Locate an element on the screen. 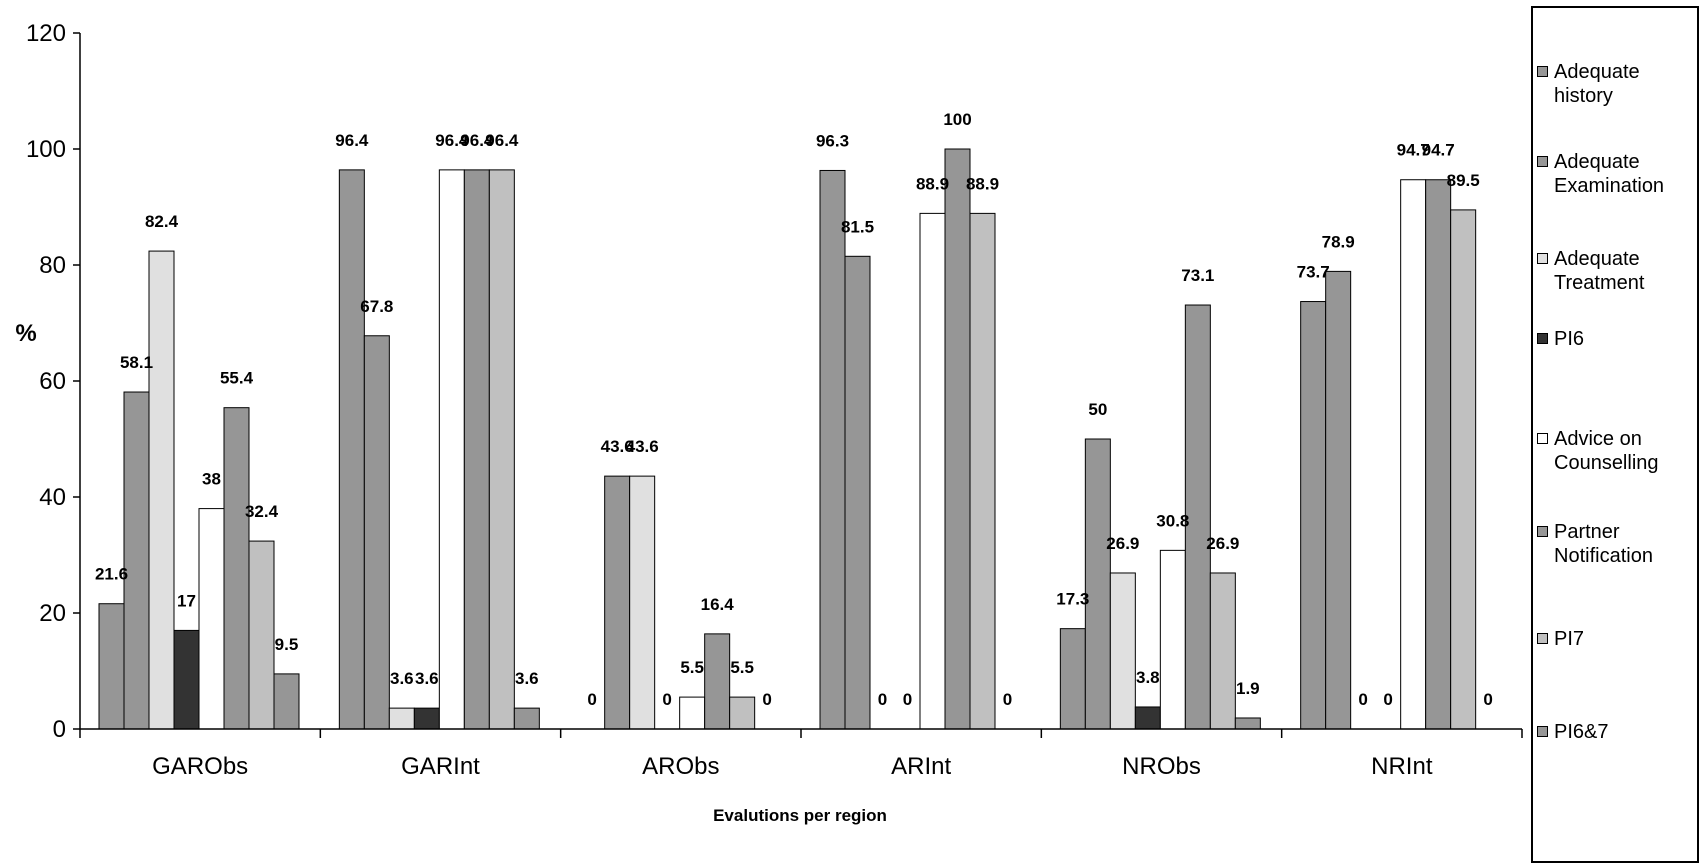 This screenshot has height=865, width=1701. x-axis-ticks is located at coordinates (801, 733).